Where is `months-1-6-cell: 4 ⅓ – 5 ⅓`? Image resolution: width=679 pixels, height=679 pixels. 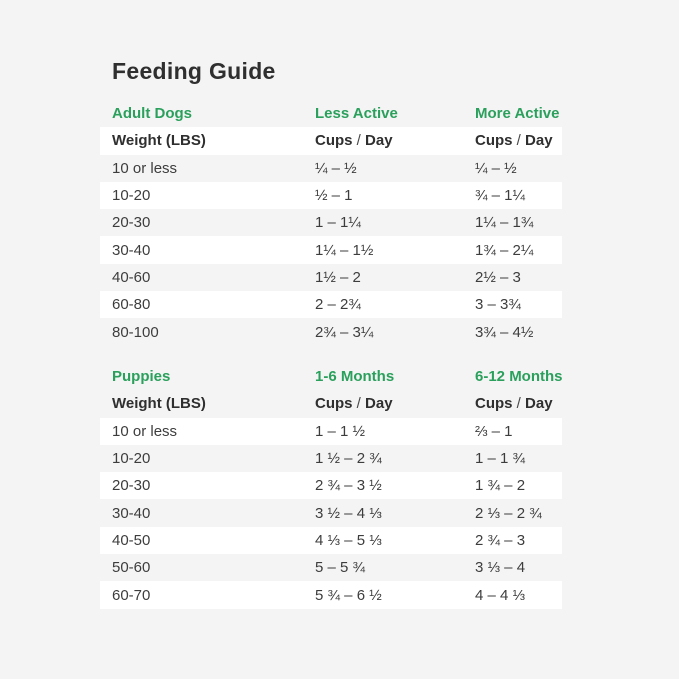 months-1-6-cell: 4 ⅓ – 5 ⅓ is located at coordinates (348, 540).